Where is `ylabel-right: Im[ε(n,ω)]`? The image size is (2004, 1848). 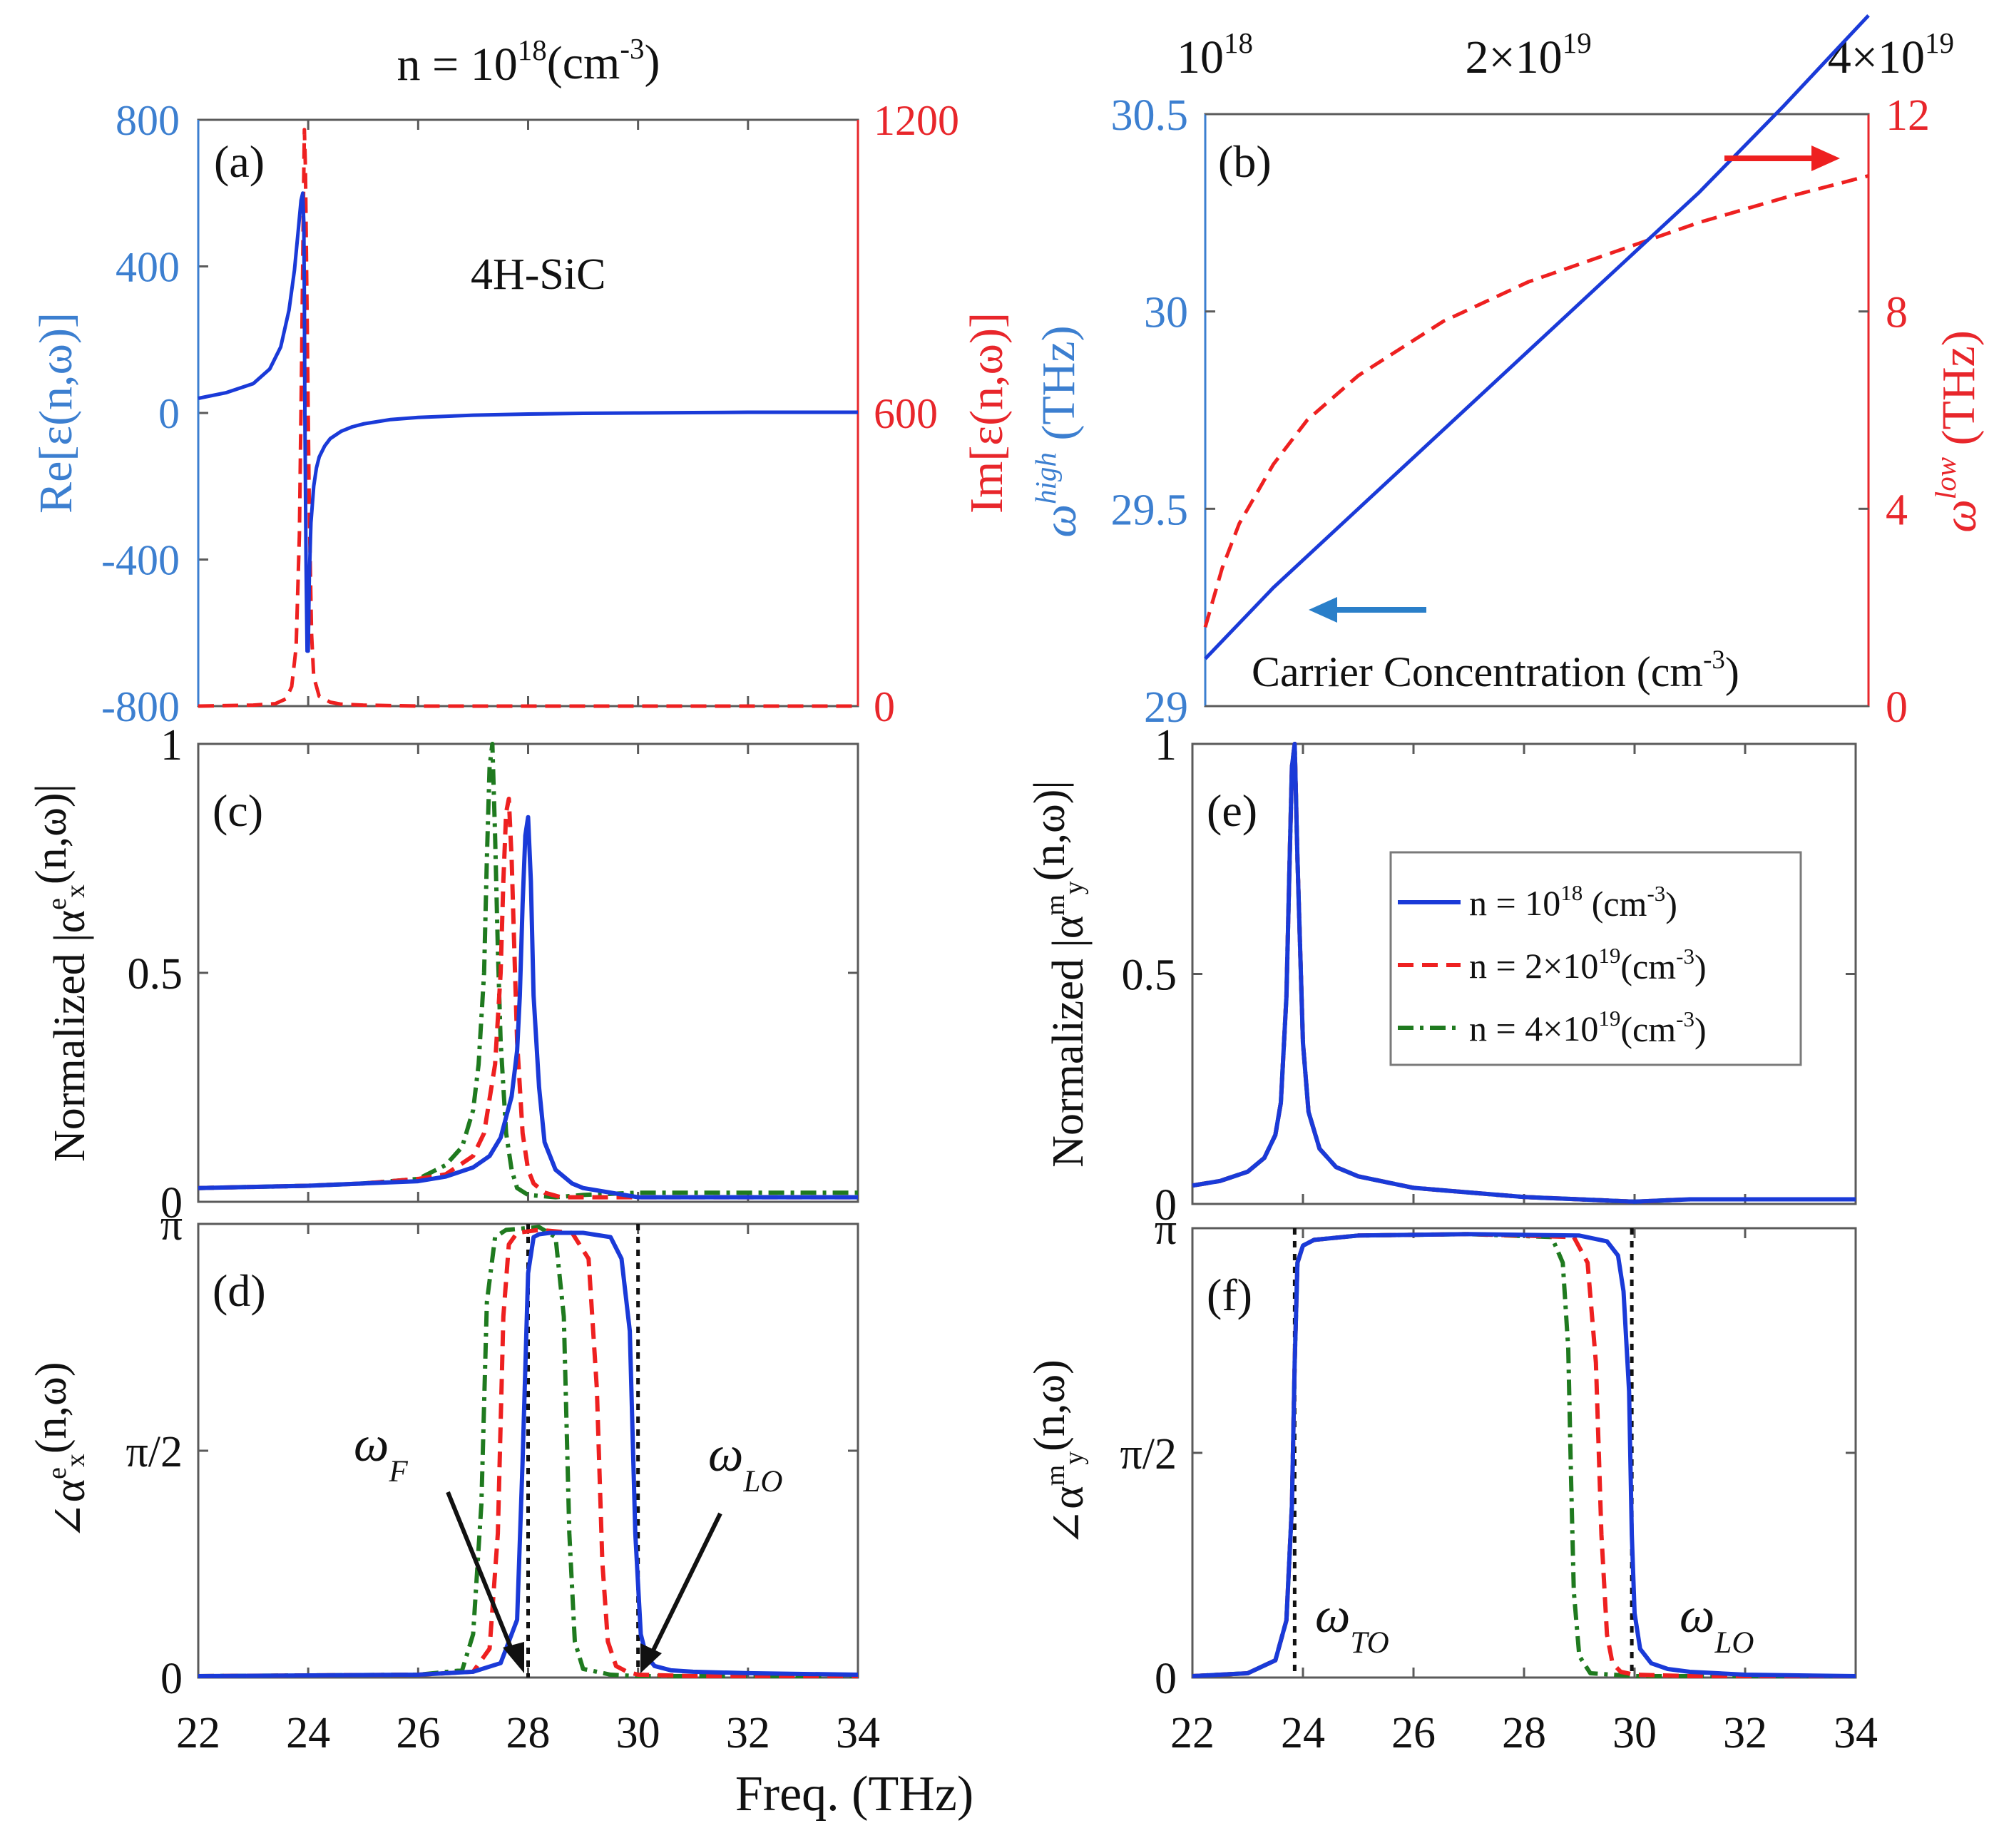 ylabel-right: Im[ε(n,ω)] is located at coordinates (987, 413).